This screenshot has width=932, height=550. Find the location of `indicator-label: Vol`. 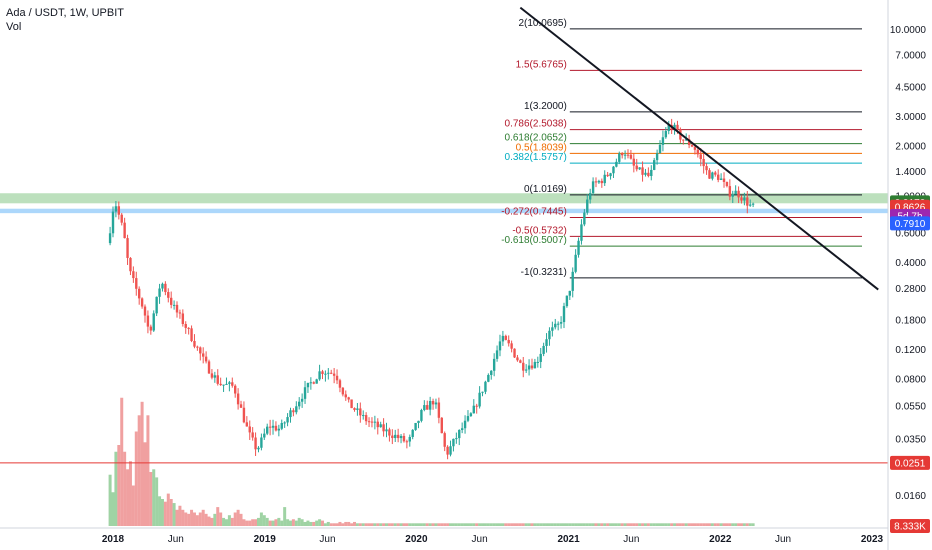

indicator-label: Vol is located at coordinates (14, 27).